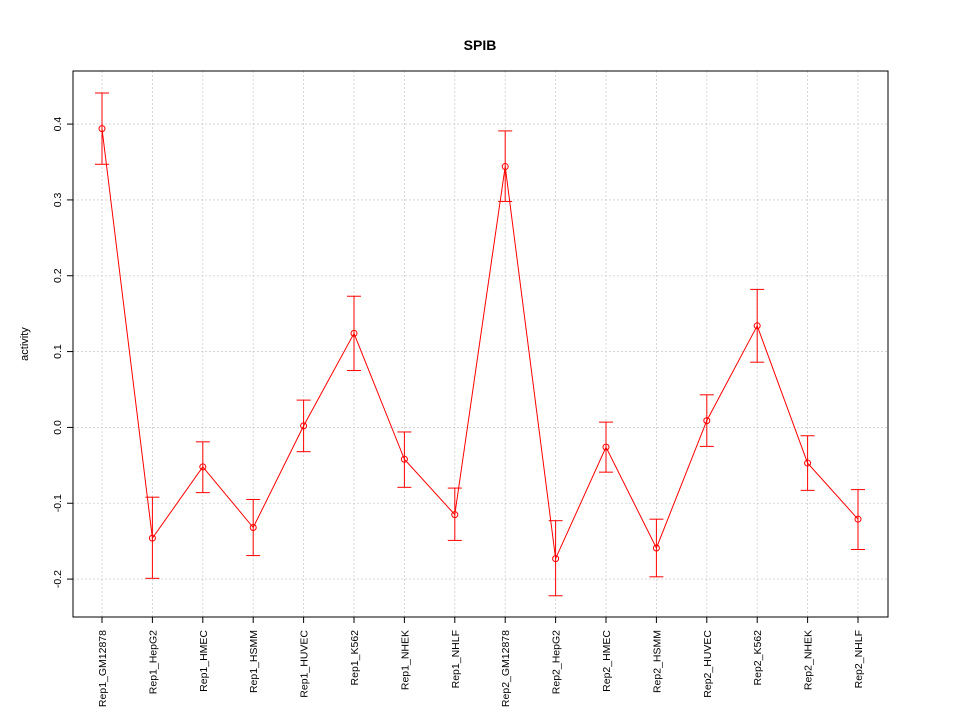 Image resolution: width=960 pixels, height=720 pixels. Describe the element at coordinates (657, 661) in the screenshot. I see `x-tick-label: Rep2_HSMM` at that location.